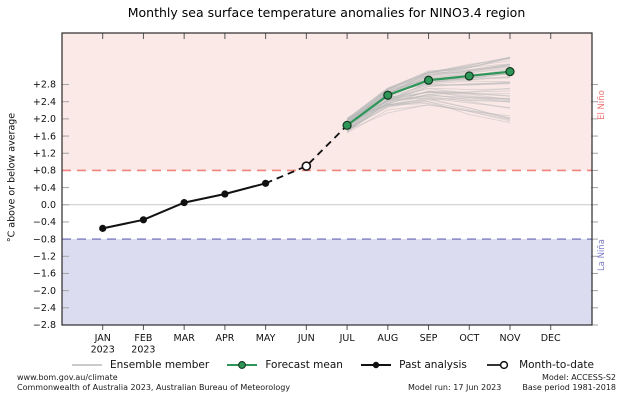 The height and width of the screenshot is (400, 623). What do you see at coordinates (433, 365) in the screenshot?
I see `legend-label: Past analysis` at bounding box center [433, 365].